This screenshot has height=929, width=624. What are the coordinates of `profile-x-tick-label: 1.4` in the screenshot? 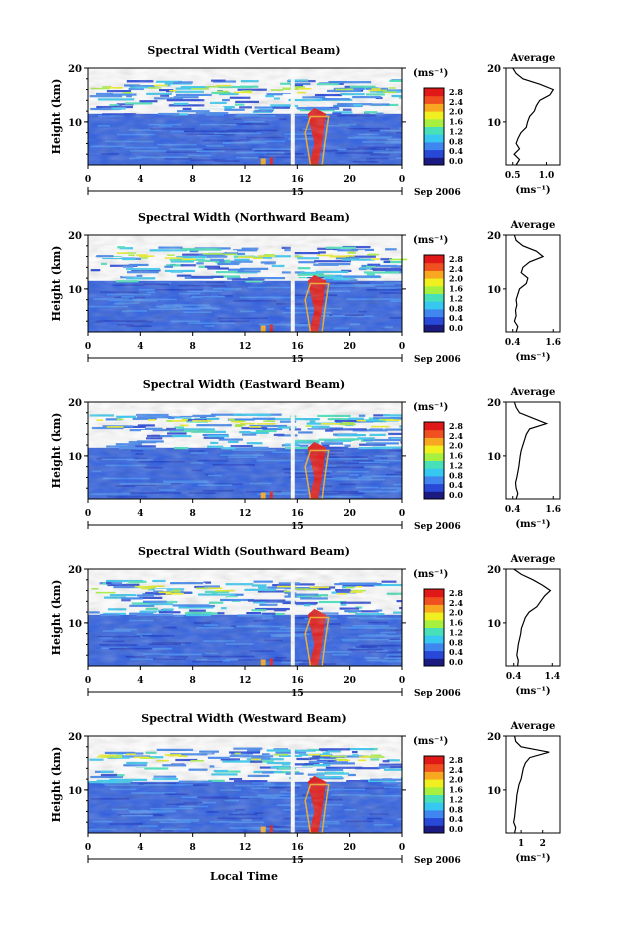 It's located at (552, 677).